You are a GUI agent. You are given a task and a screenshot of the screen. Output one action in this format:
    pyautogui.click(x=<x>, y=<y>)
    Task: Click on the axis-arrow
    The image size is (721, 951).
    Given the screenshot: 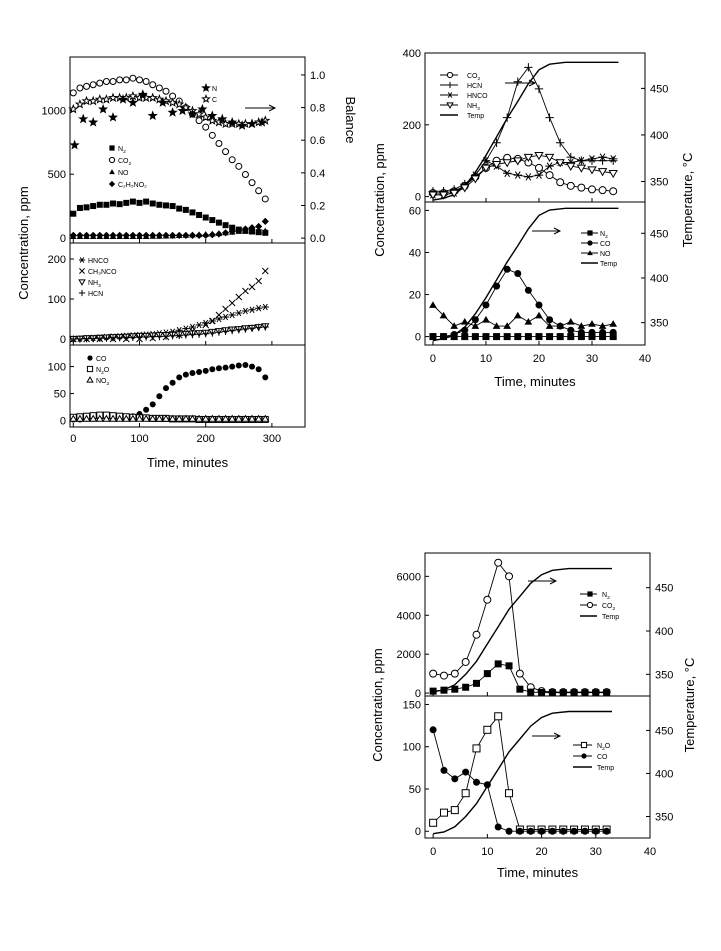 What is the action you would take?
    pyautogui.click(x=547, y=736)
    